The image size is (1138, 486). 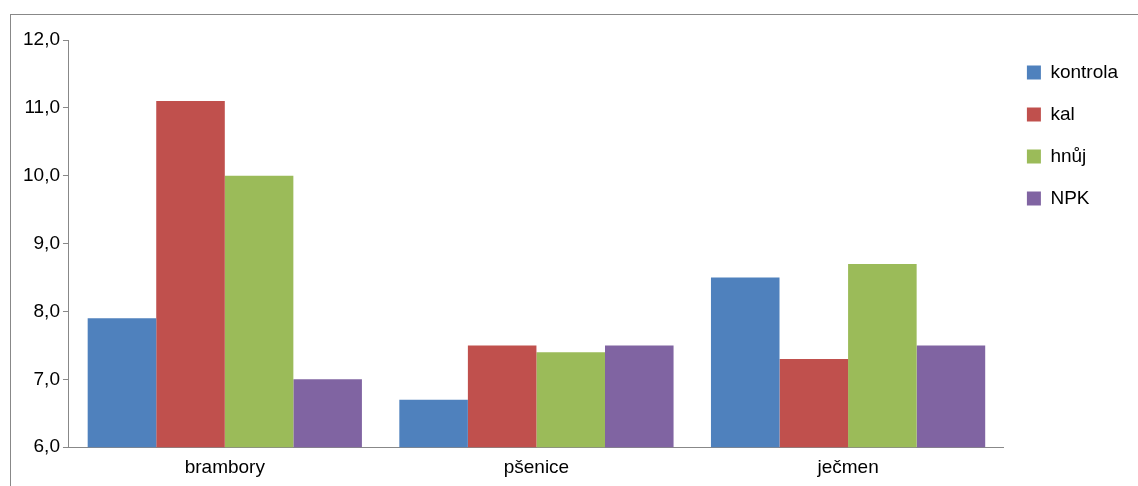 I want to click on y-tick-label: 8,0, so click(x=46, y=310).